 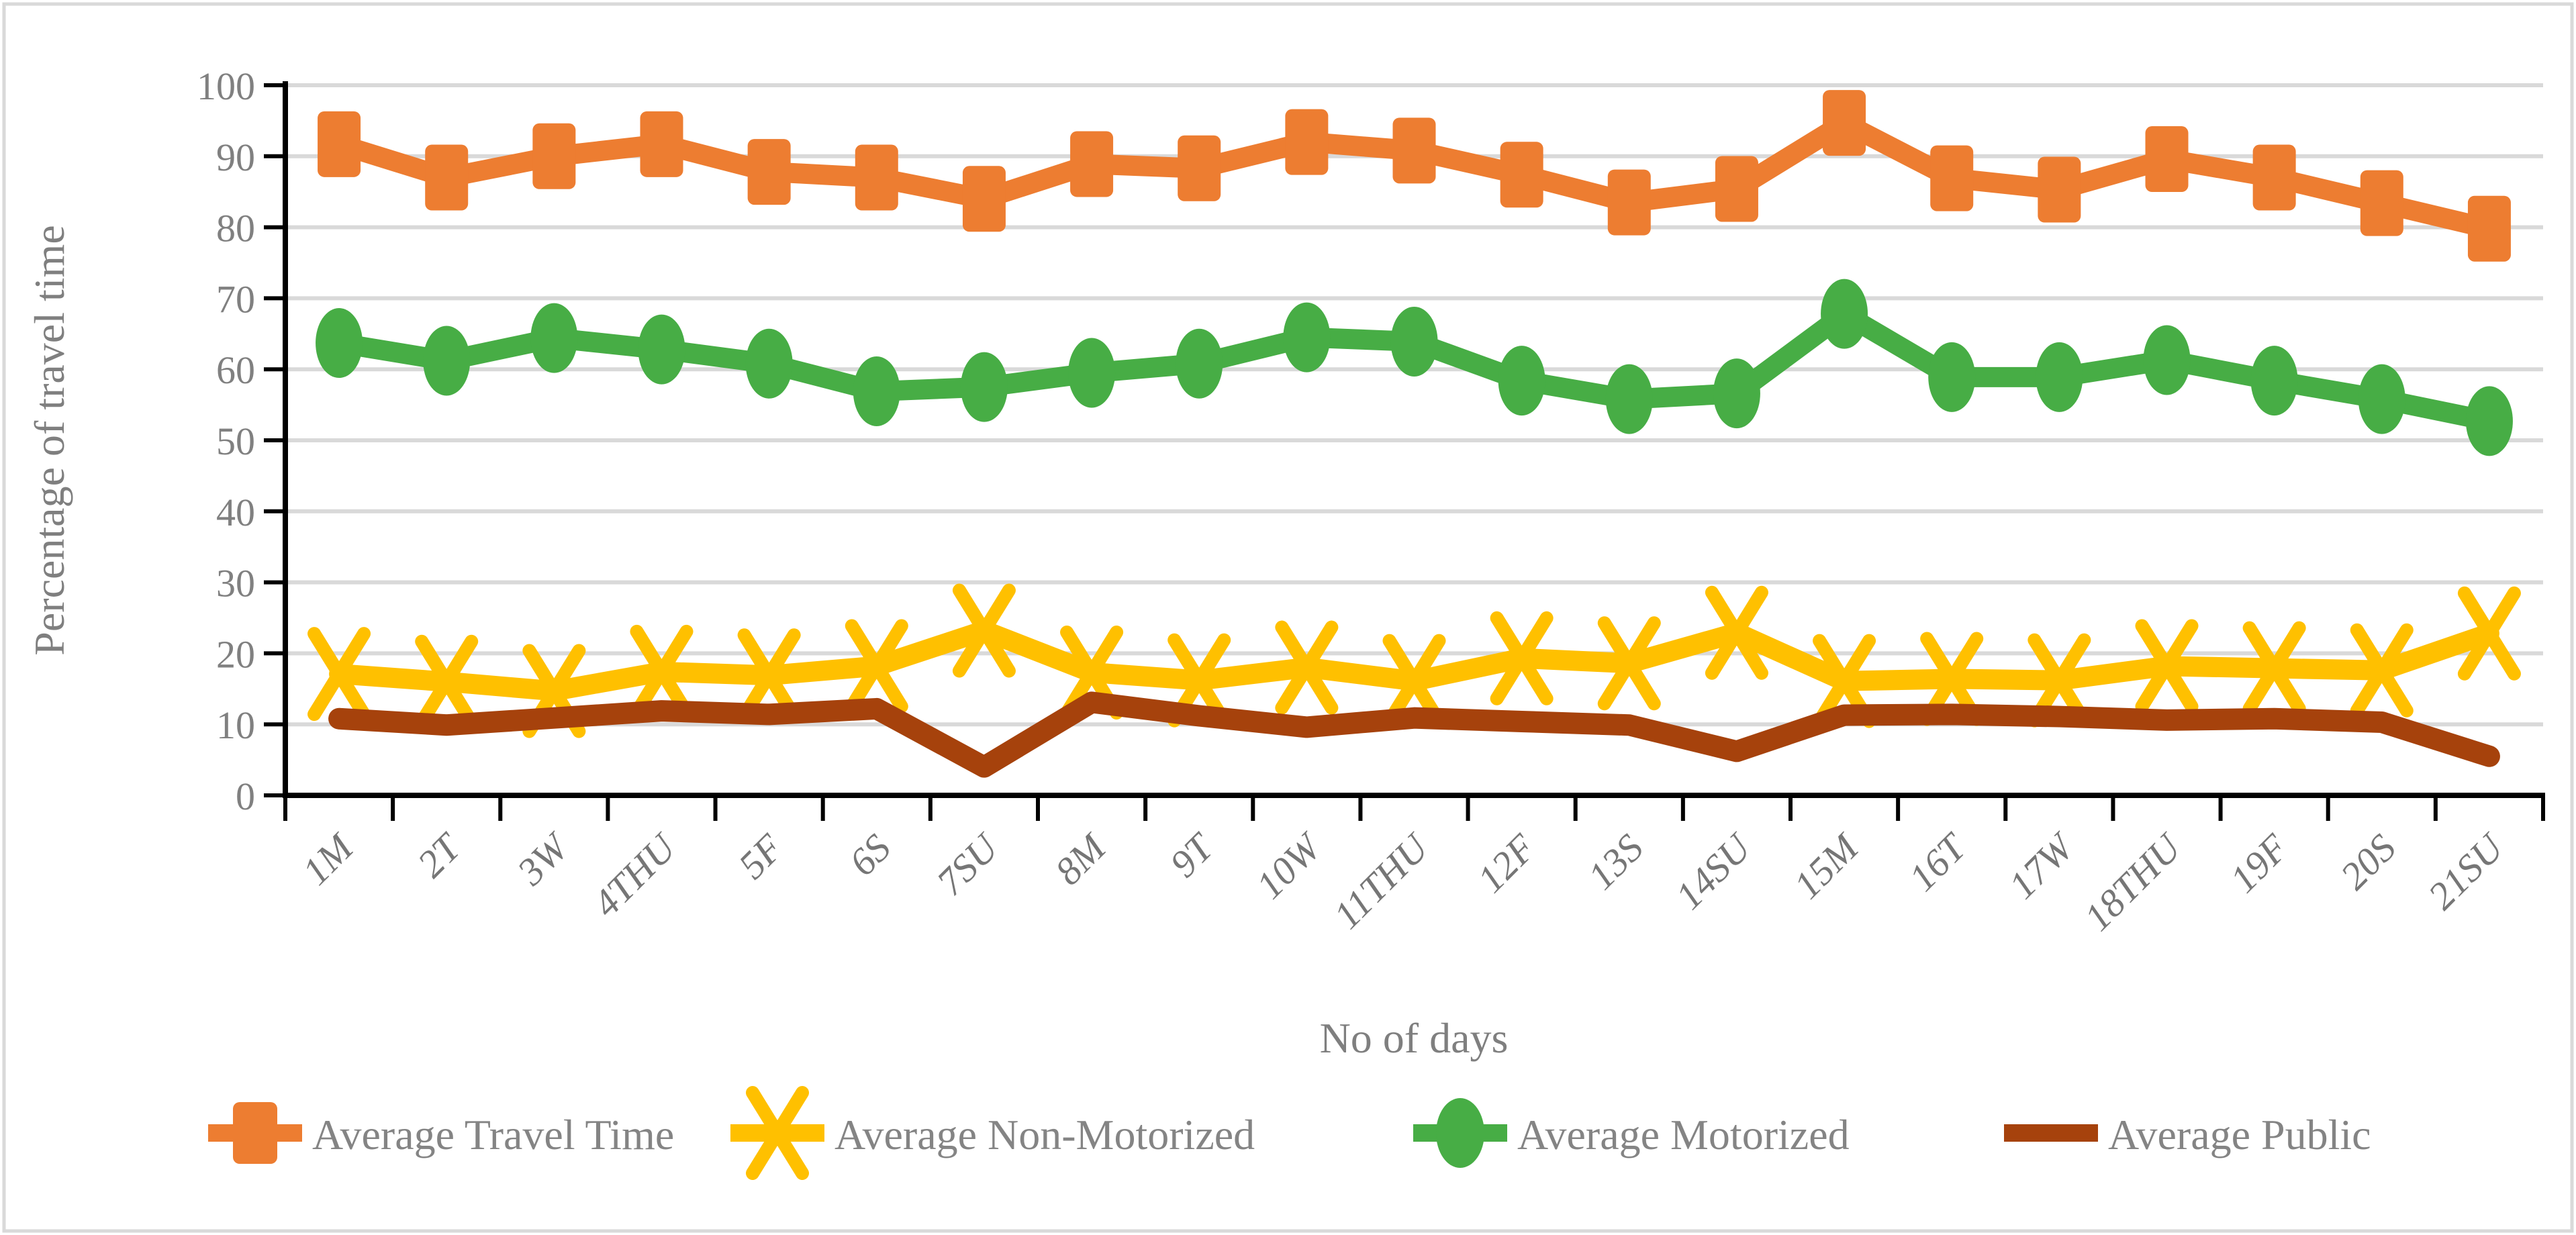 I want to click on y-axis-tick-label: 100, so click(x=226, y=86).